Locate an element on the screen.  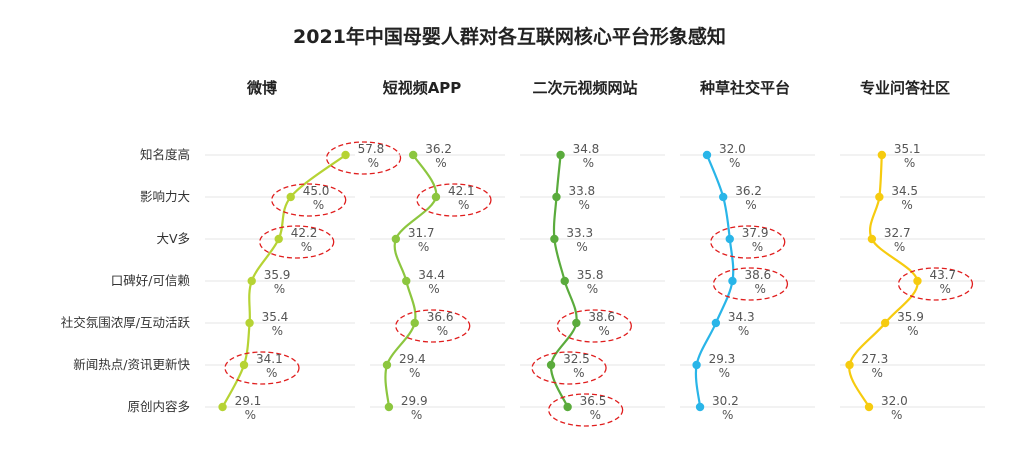
data-label: 35.8 is located at coordinates (590, 275).